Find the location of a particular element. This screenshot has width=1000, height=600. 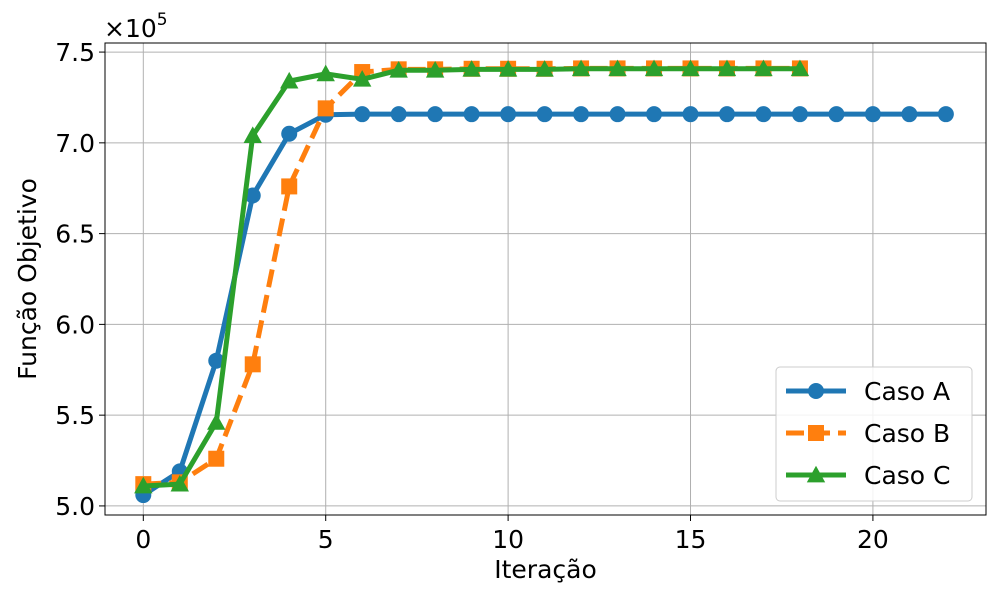

y-tick-label: 5.0 is located at coordinates (75, 506).